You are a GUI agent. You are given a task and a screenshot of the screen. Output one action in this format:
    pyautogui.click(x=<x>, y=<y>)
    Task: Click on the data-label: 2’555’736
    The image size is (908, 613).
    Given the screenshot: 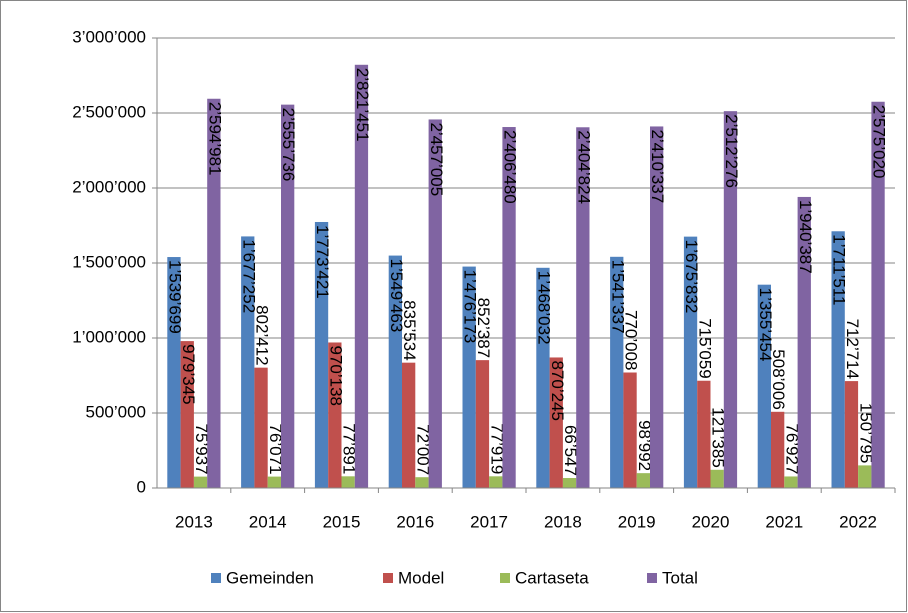 What is the action you would take?
    pyautogui.click(x=288, y=145)
    